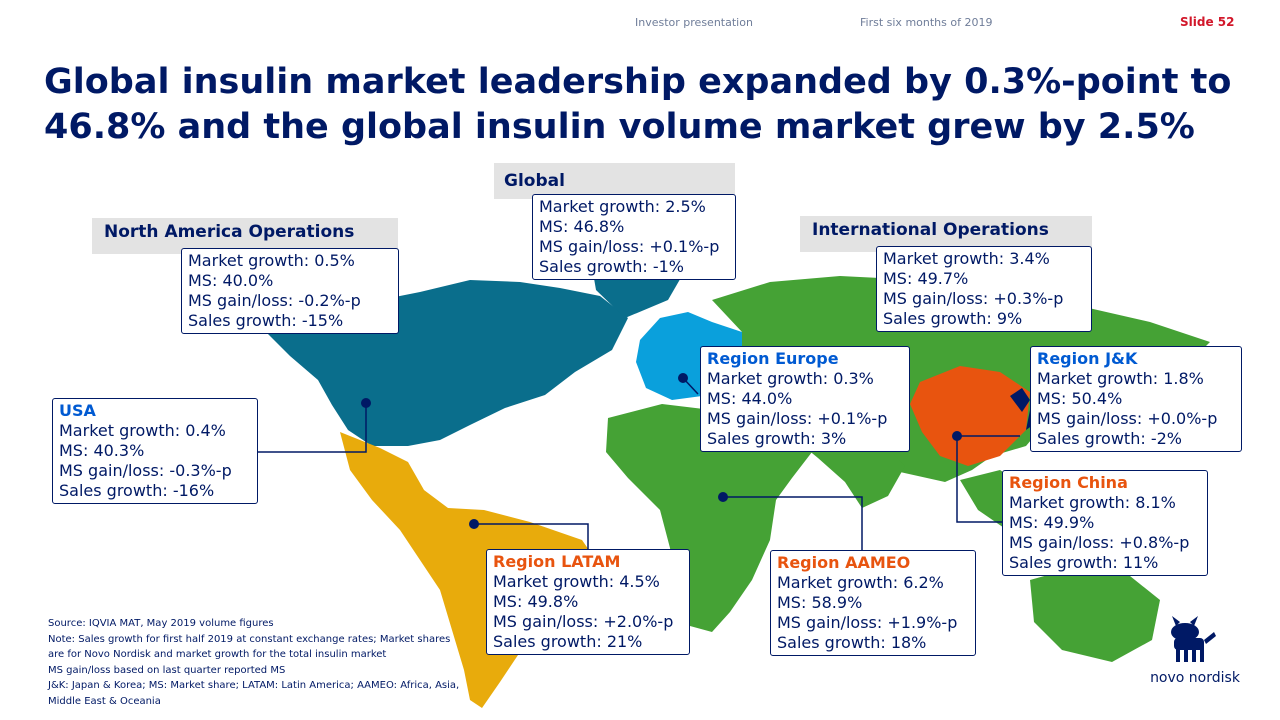 Image resolution: width=1280 pixels, height=720 pixels. Describe the element at coordinates (474, 524) in the screenshot. I see `marker-latam` at that location.